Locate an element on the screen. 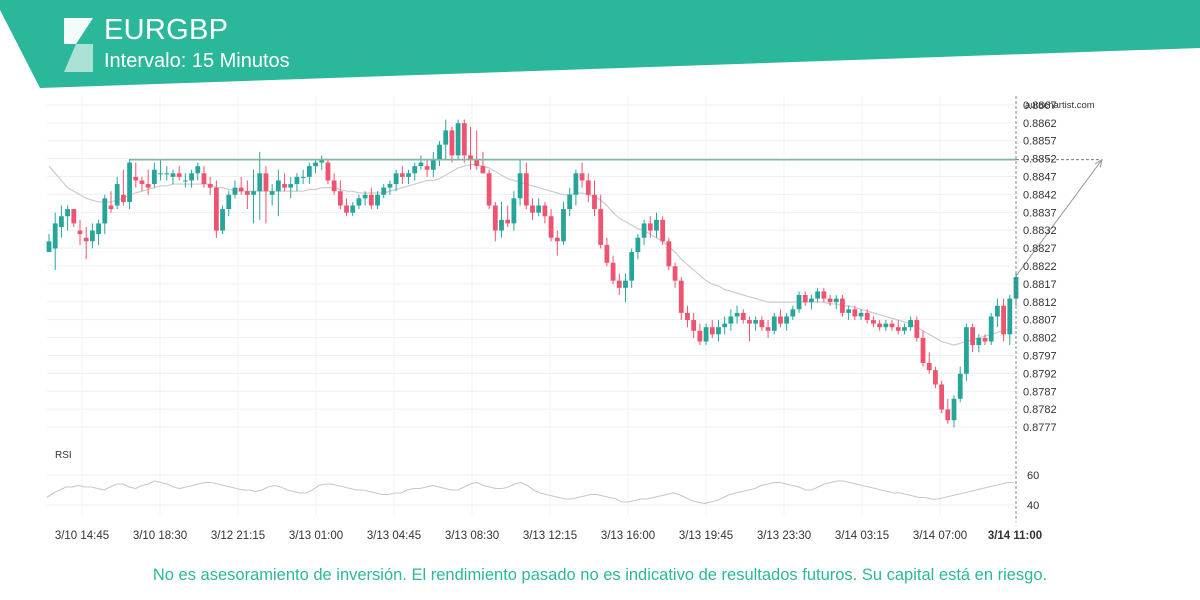 The height and width of the screenshot is (600, 1200). header-background is located at coordinates (600, 44).